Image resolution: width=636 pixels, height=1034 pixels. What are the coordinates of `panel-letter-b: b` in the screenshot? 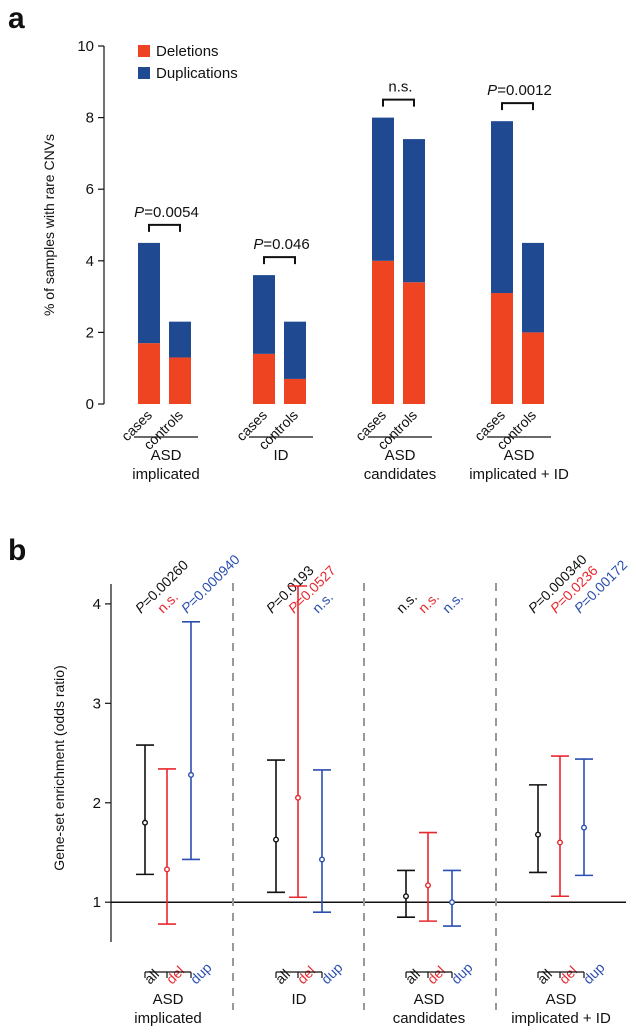 It's located at (17, 550).